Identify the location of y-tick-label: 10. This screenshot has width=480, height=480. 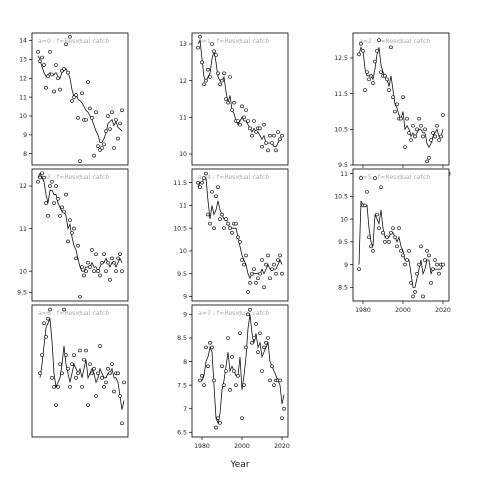
(183, 154).